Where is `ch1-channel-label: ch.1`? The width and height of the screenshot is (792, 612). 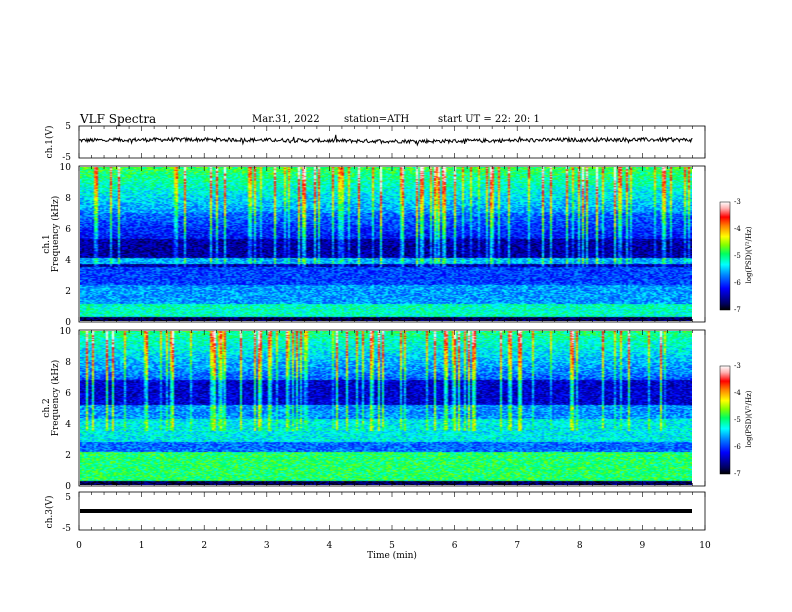 ch1-channel-label: ch.1 is located at coordinates (47, 243).